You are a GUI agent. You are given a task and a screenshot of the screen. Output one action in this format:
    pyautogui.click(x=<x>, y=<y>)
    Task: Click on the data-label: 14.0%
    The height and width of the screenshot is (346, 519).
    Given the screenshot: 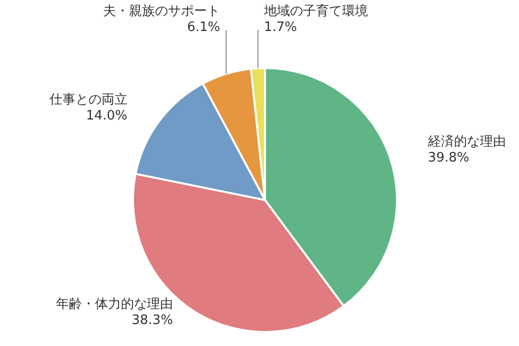 What is the action you would take?
    pyautogui.click(x=107, y=116)
    